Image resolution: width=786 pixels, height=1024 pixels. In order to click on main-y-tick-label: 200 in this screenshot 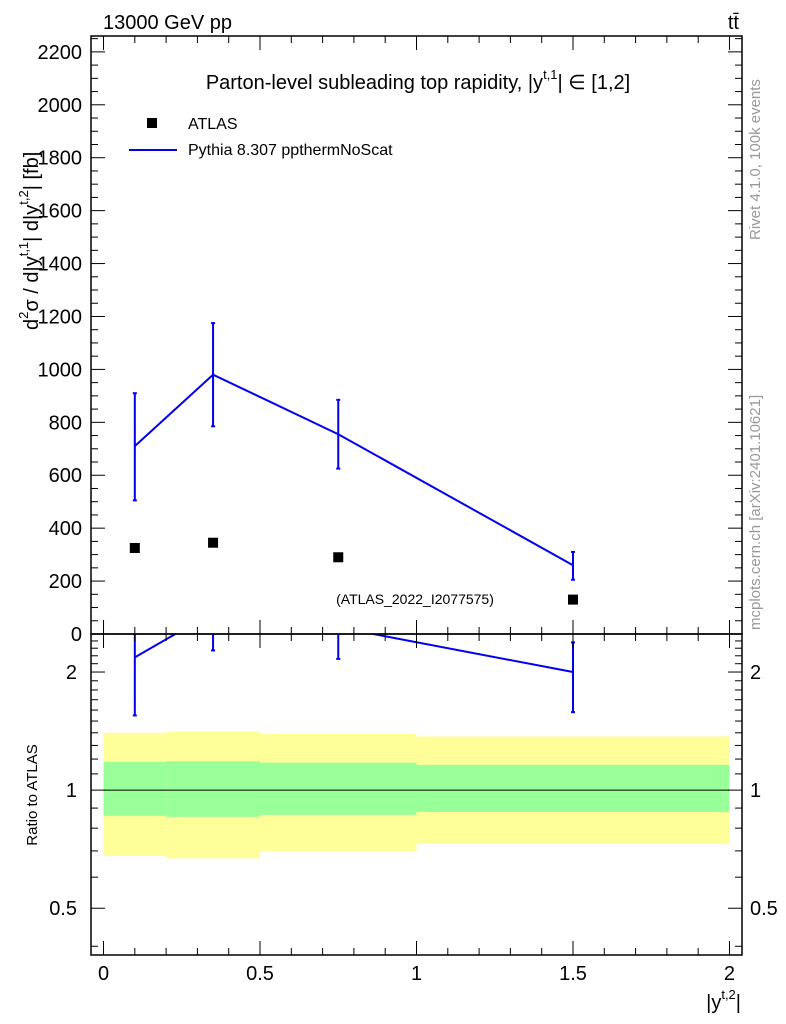, I will do `click(65, 582)`.